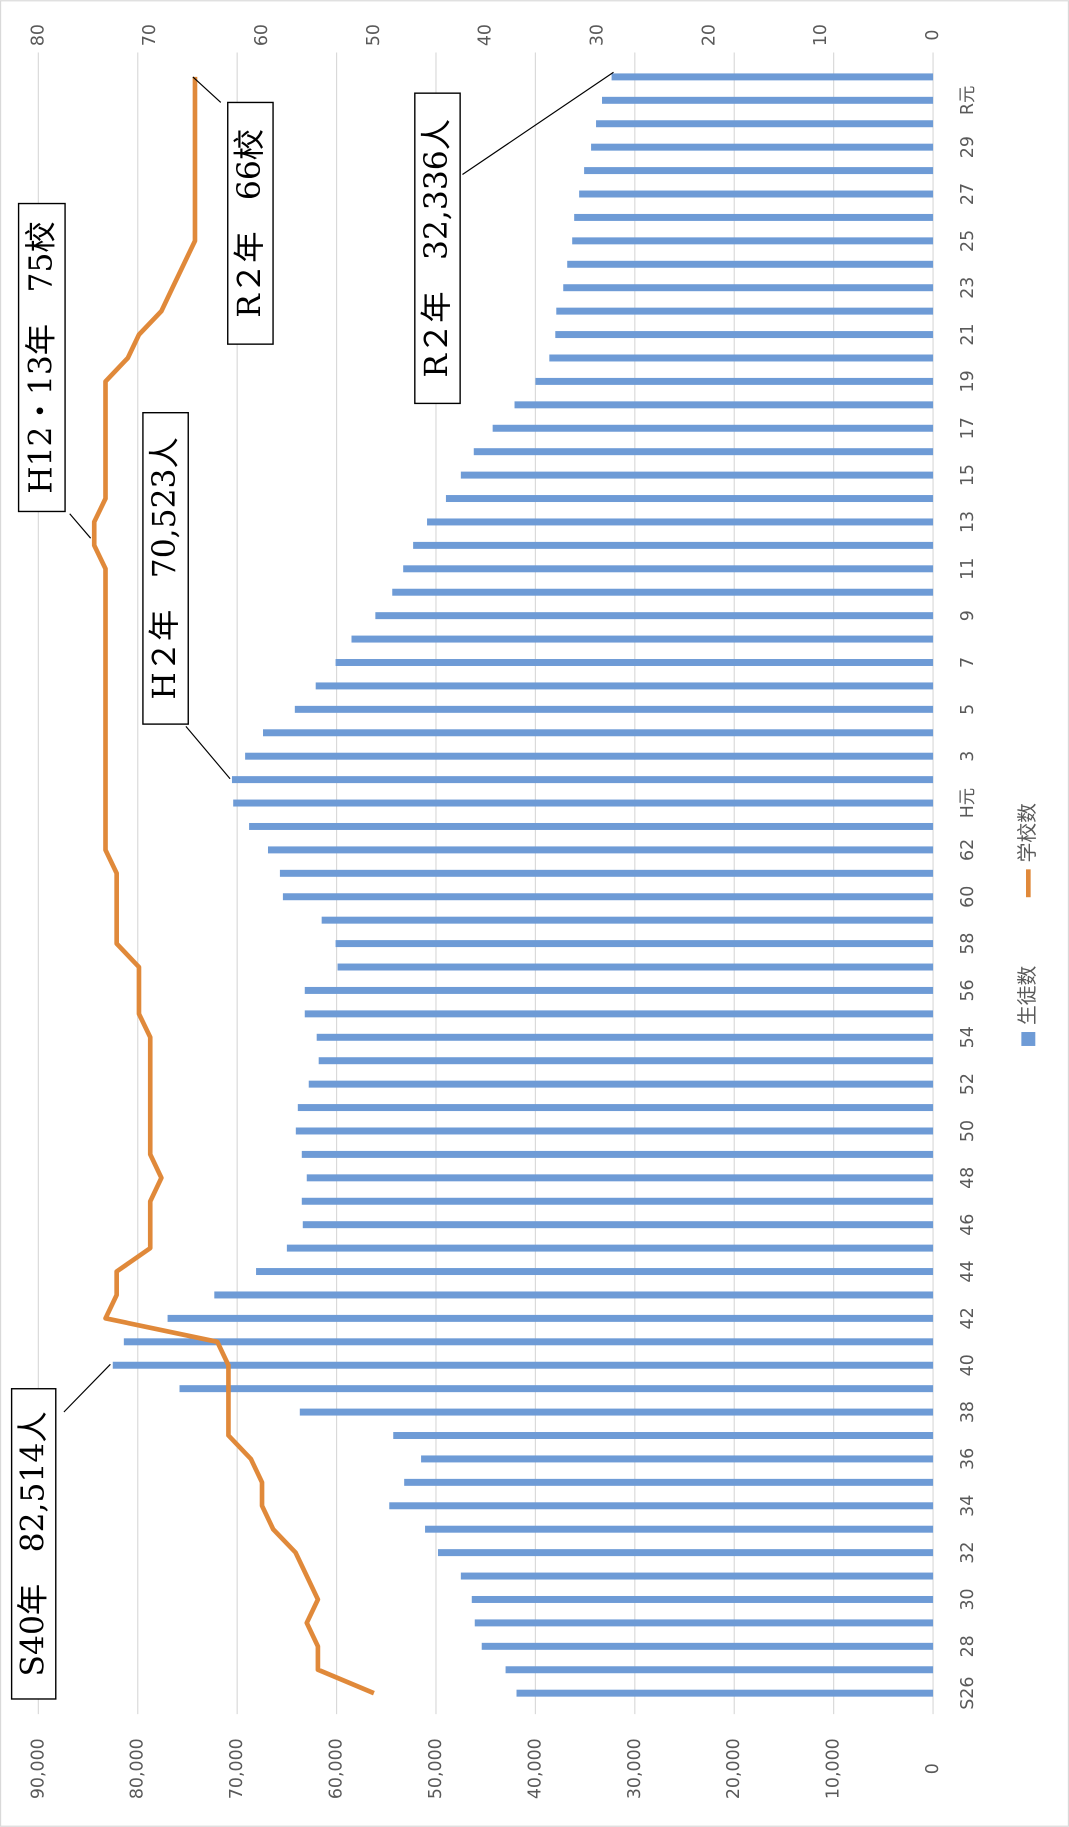 This screenshot has height=1827, width=1069. Describe the element at coordinates (968, 475) in the screenshot. I see `x-tick-label: 15` at that location.